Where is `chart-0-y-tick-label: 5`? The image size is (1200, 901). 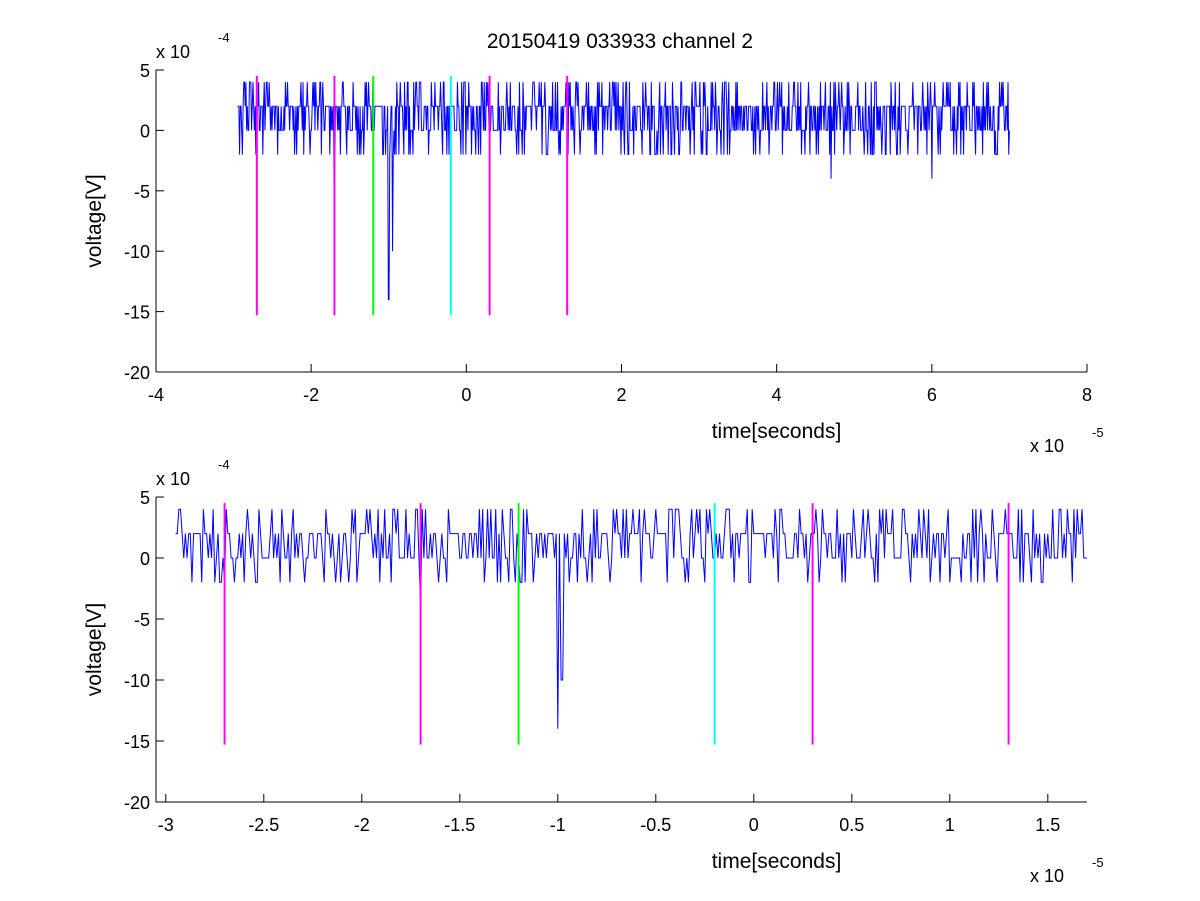 chart-0-y-tick-label: 5 is located at coordinates (145, 71).